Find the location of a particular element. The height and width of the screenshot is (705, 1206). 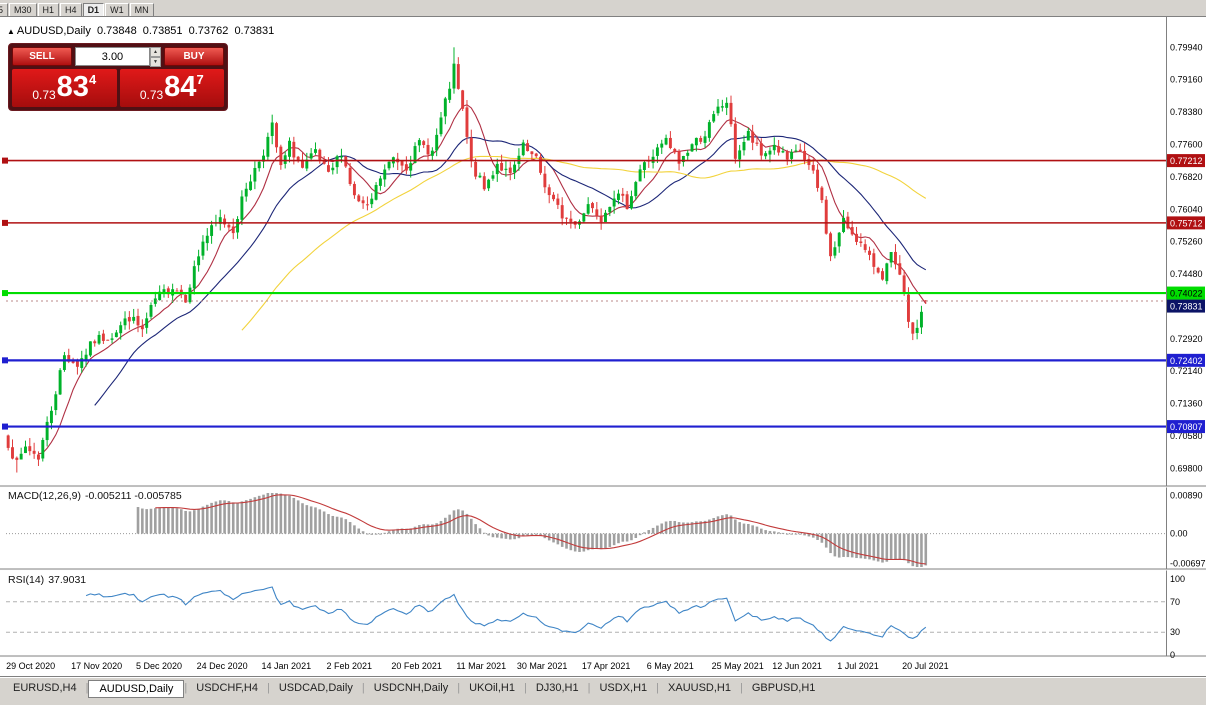

tab-audusd-daily: AUDUSD,Daily is located at coordinates (136, 689).